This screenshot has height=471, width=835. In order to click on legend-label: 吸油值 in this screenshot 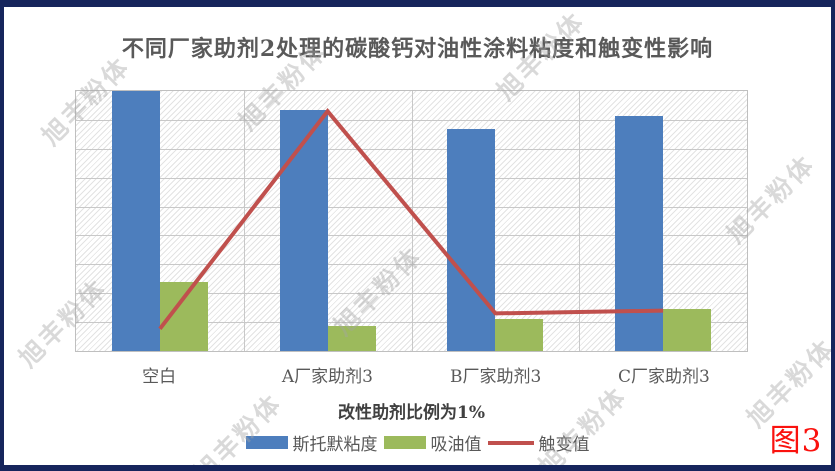, I will do `click(456, 445)`.